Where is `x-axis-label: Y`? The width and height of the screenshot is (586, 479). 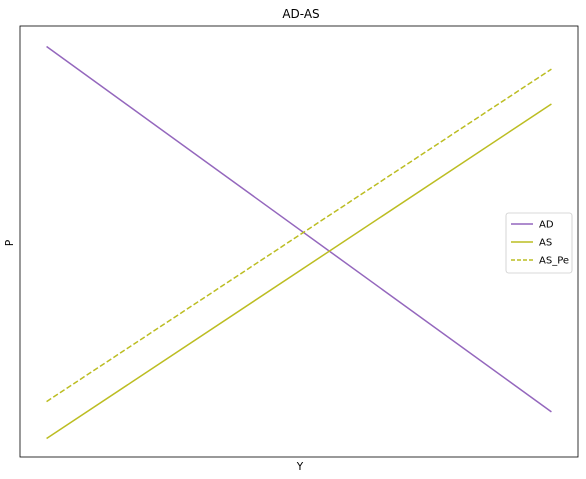
x-axis-label: Y is located at coordinates (300, 467).